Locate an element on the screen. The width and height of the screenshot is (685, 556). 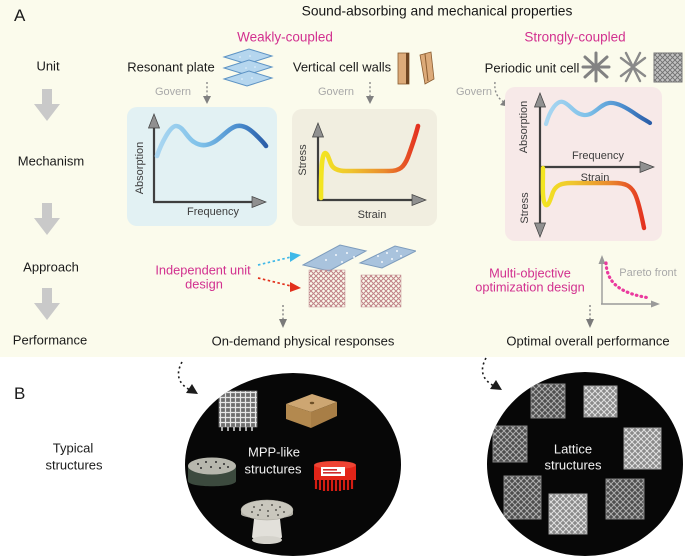
label-mpp-like: MPP-like is located at coordinates (274, 452).